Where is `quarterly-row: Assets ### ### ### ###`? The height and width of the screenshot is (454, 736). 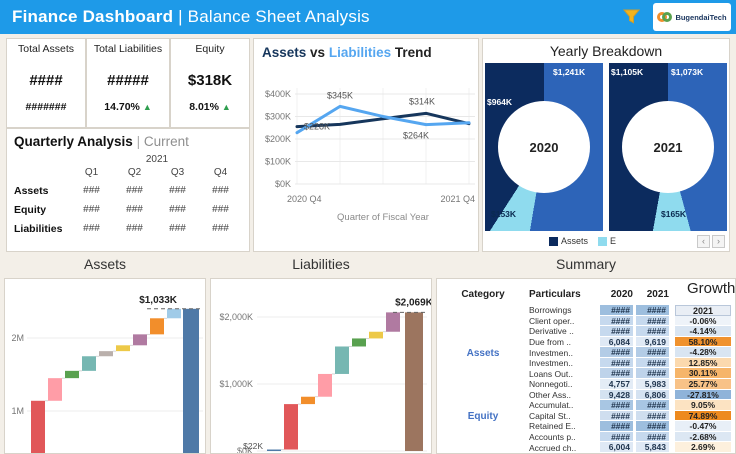
quarterly-row: Assets ### ### ### ### is located at coordinates (128, 191).